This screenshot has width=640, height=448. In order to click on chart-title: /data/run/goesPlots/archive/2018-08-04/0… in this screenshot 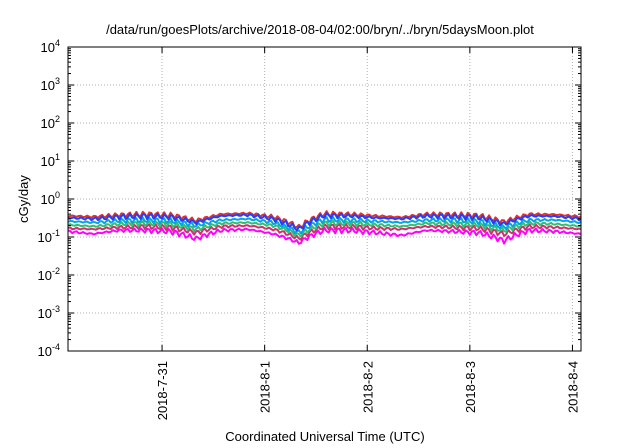, I will do `click(320, 29)`.